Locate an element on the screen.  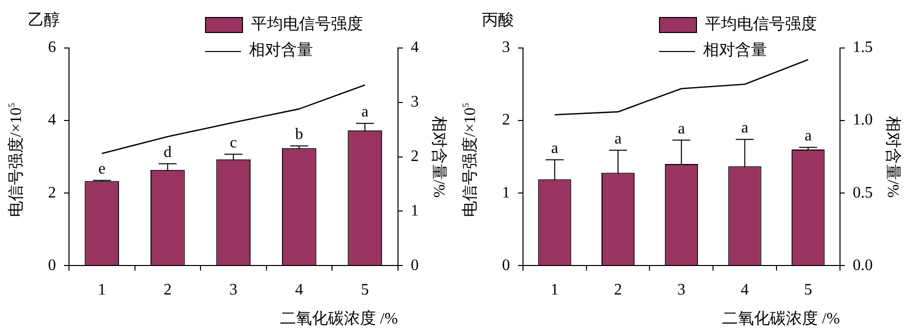
annotation: d is located at coordinates (168, 152).